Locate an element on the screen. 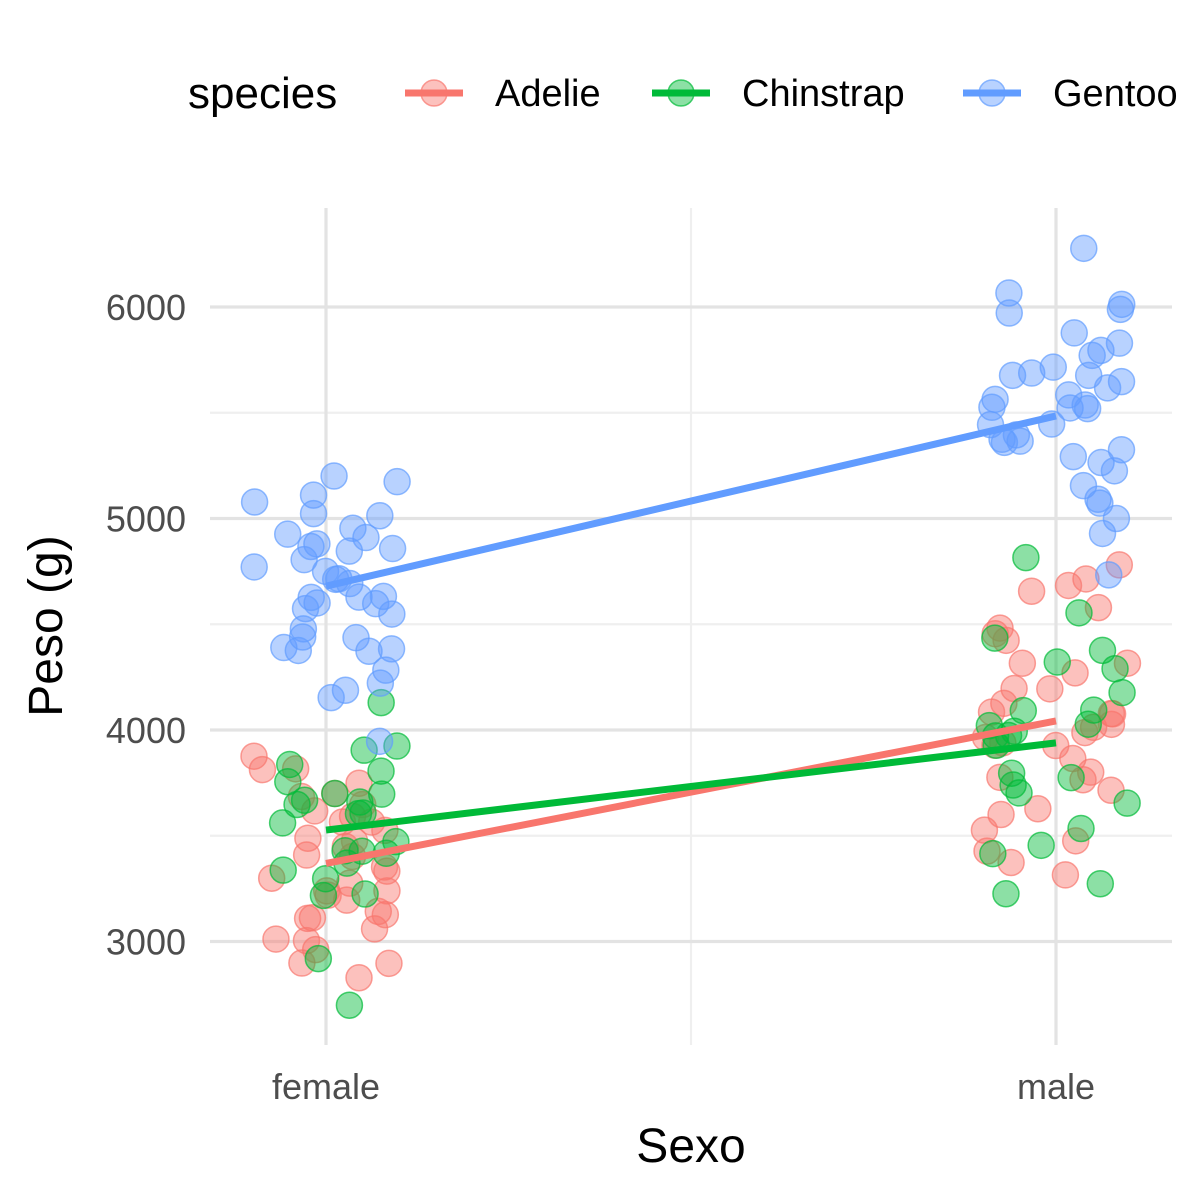  trend-line-gentoo is located at coordinates (691, 501).